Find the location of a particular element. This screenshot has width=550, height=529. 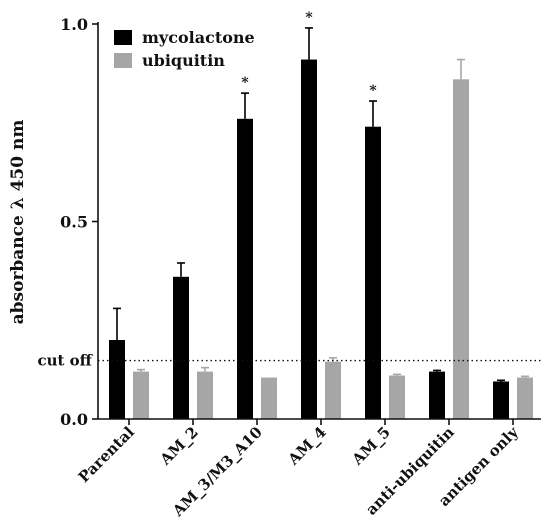

legend: mycolactone ubiquitin is located at coordinates (184, 49).